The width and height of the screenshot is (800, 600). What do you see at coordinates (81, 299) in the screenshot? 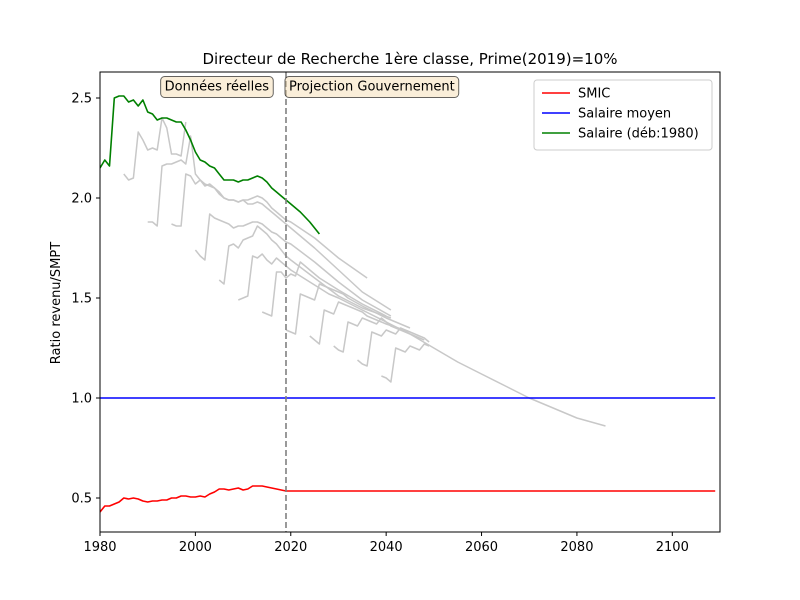
I see `y-tick-label: 1.5` at bounding box center [81, 299].